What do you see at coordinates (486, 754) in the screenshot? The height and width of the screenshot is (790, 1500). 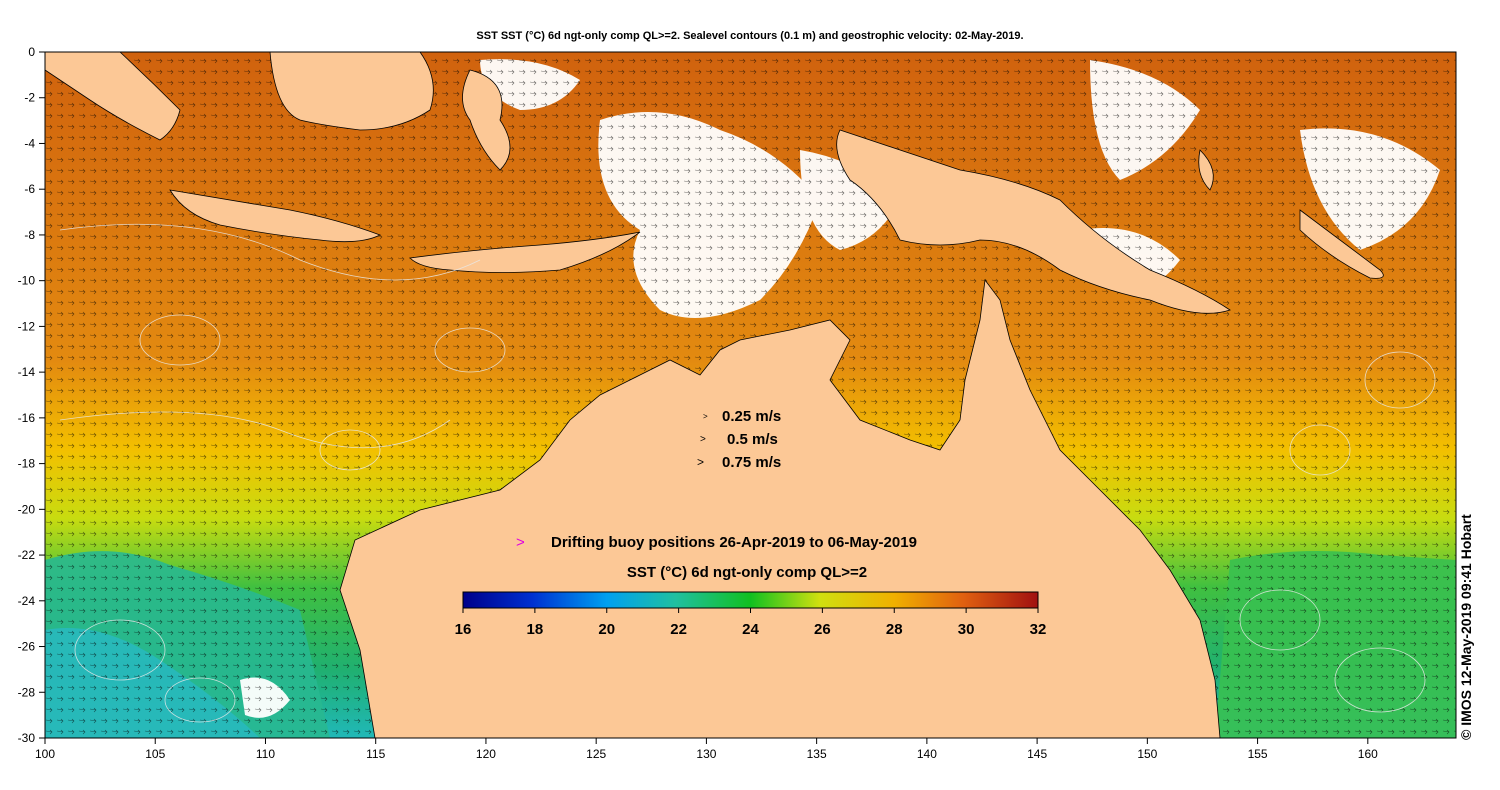 I see `x-tick-label: 120` at bounding box center [486, 754].